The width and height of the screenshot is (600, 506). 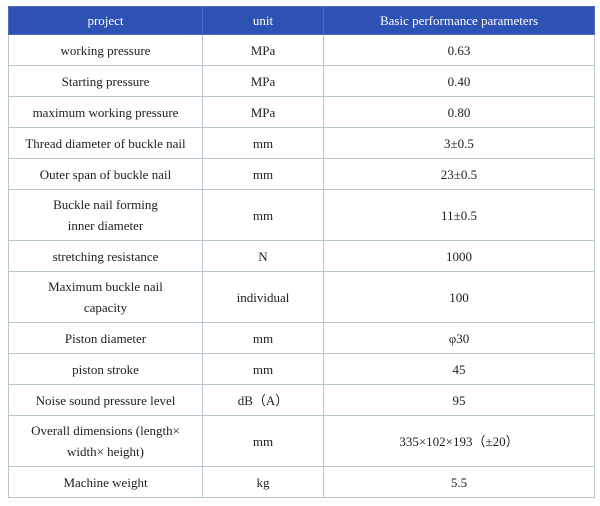 I want to click on table-row: maximum working pressure MPa 0.80, so click(x=301, y=112).